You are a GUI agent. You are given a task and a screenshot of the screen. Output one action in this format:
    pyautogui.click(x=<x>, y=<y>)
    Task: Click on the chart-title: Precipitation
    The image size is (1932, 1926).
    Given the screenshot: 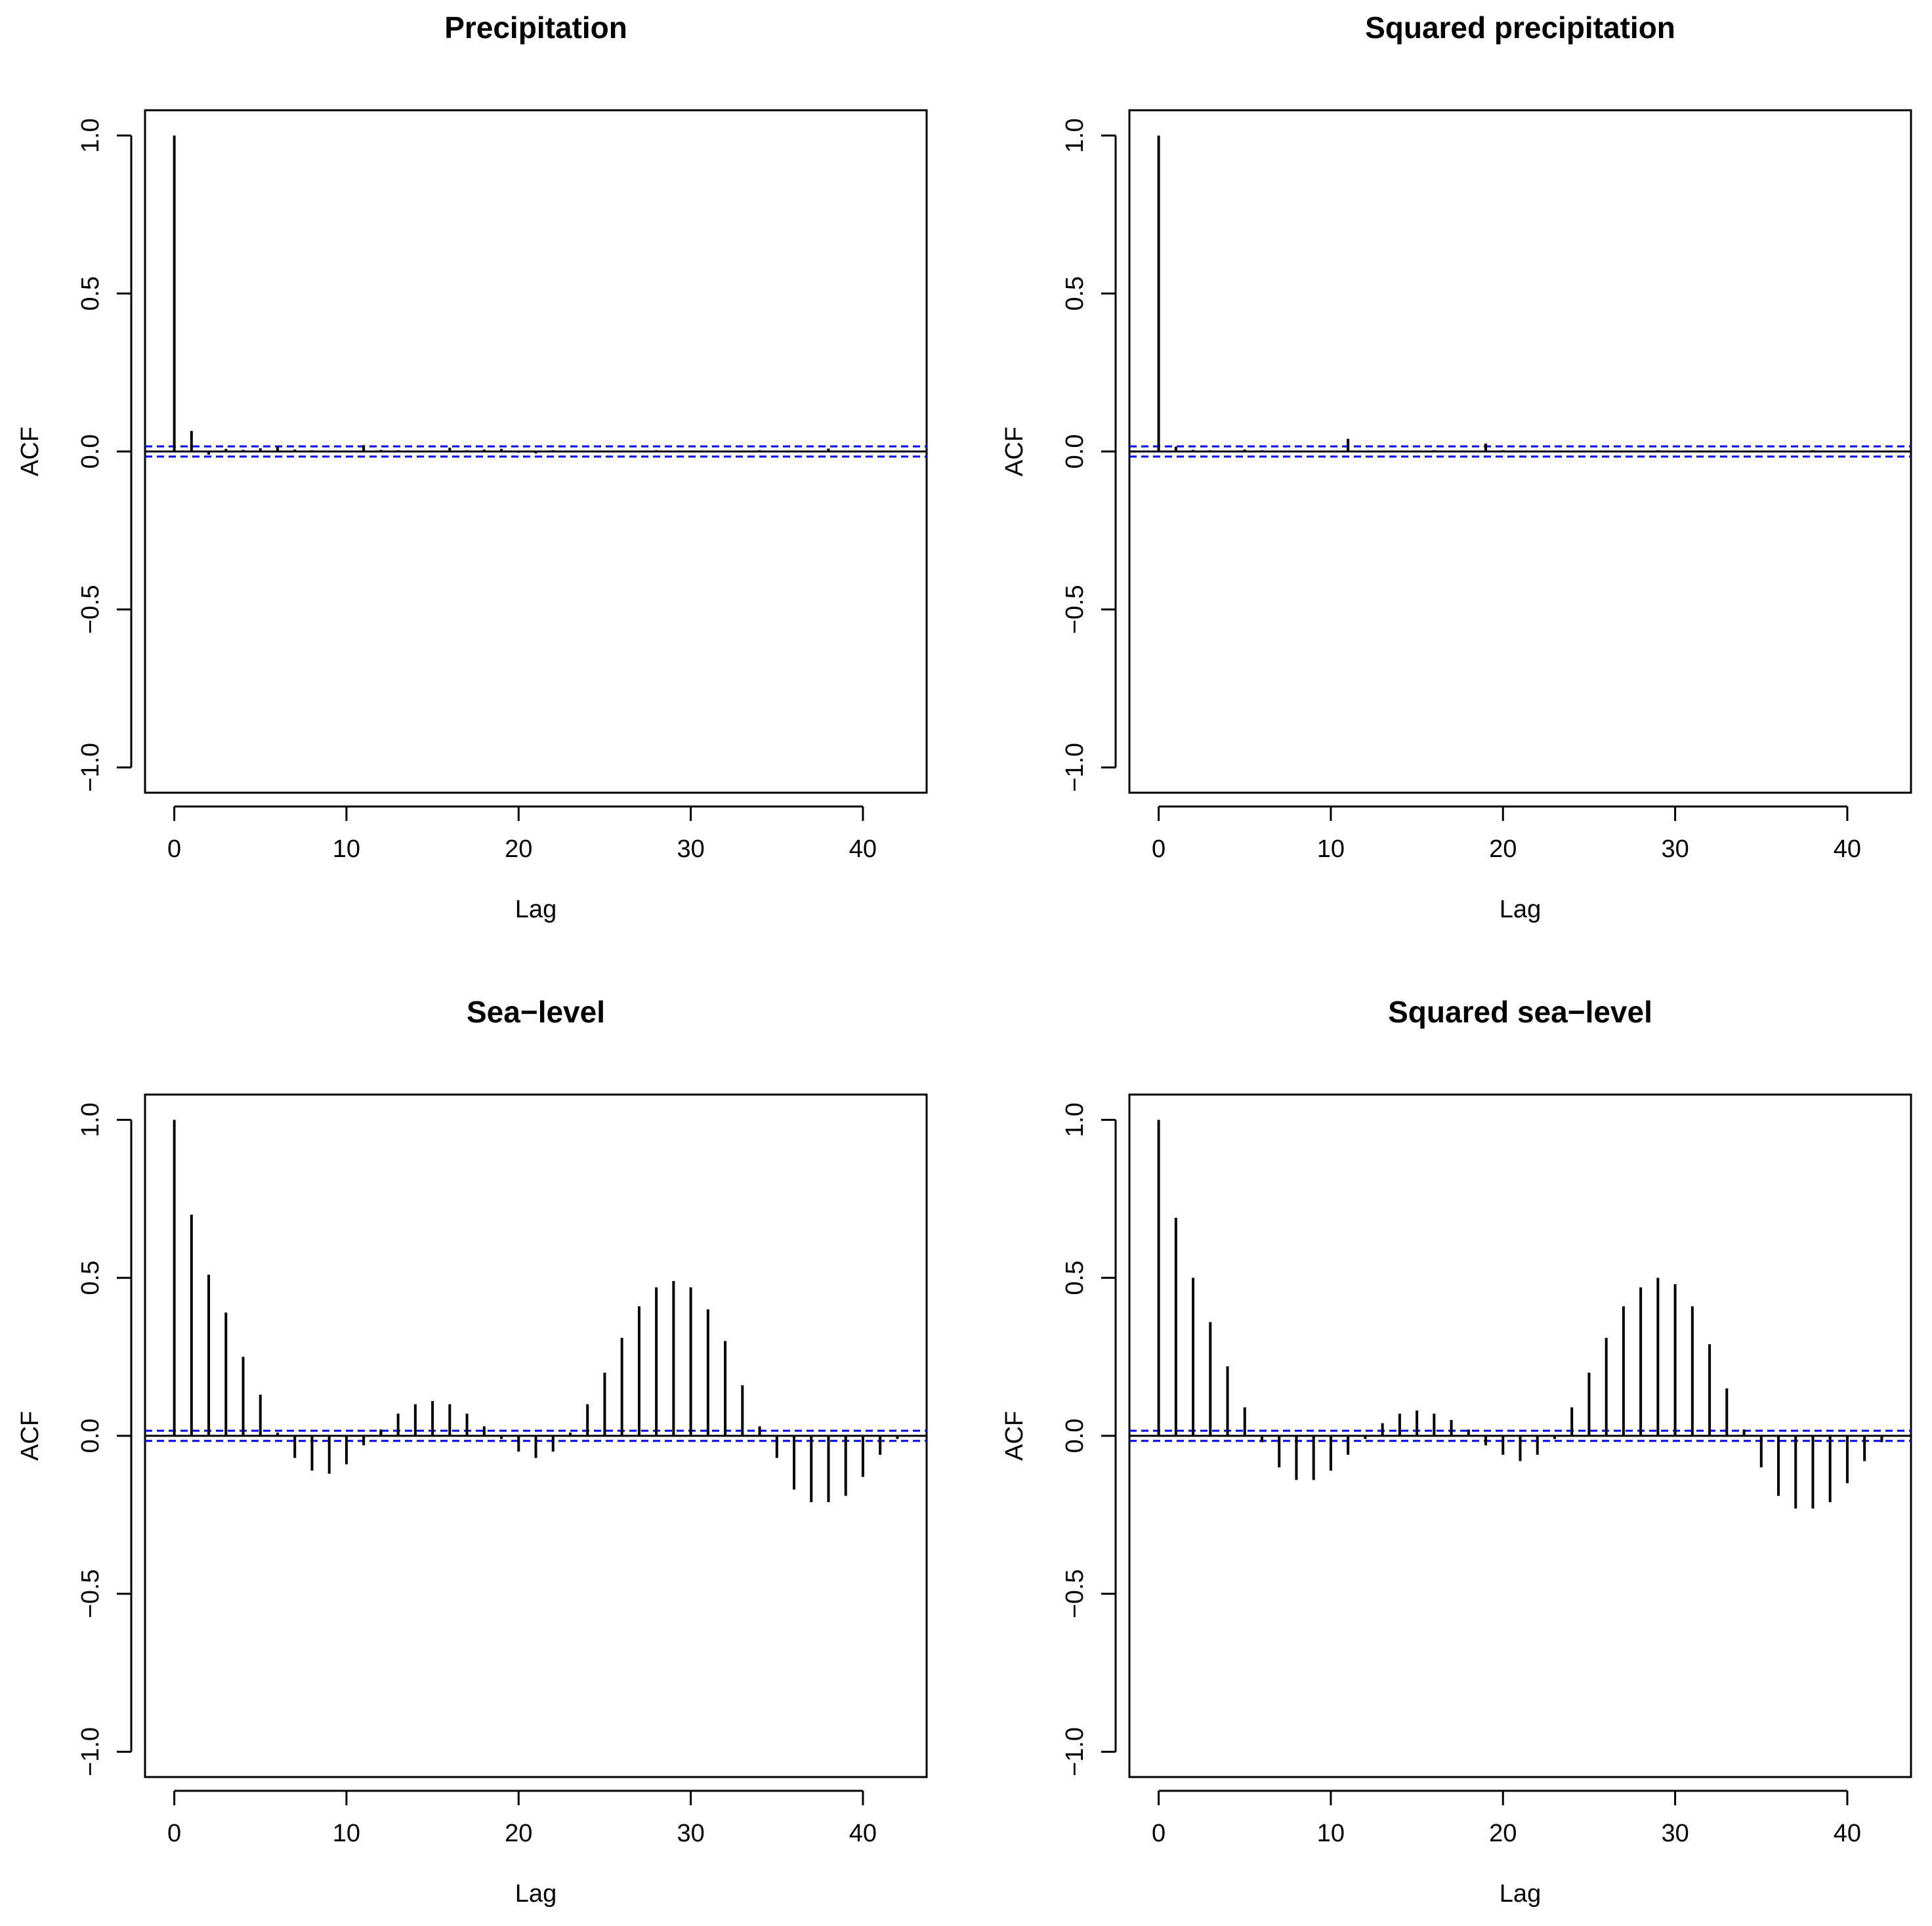 What is the action you would take?
    pyautogui.click(x=535, y=28)
    